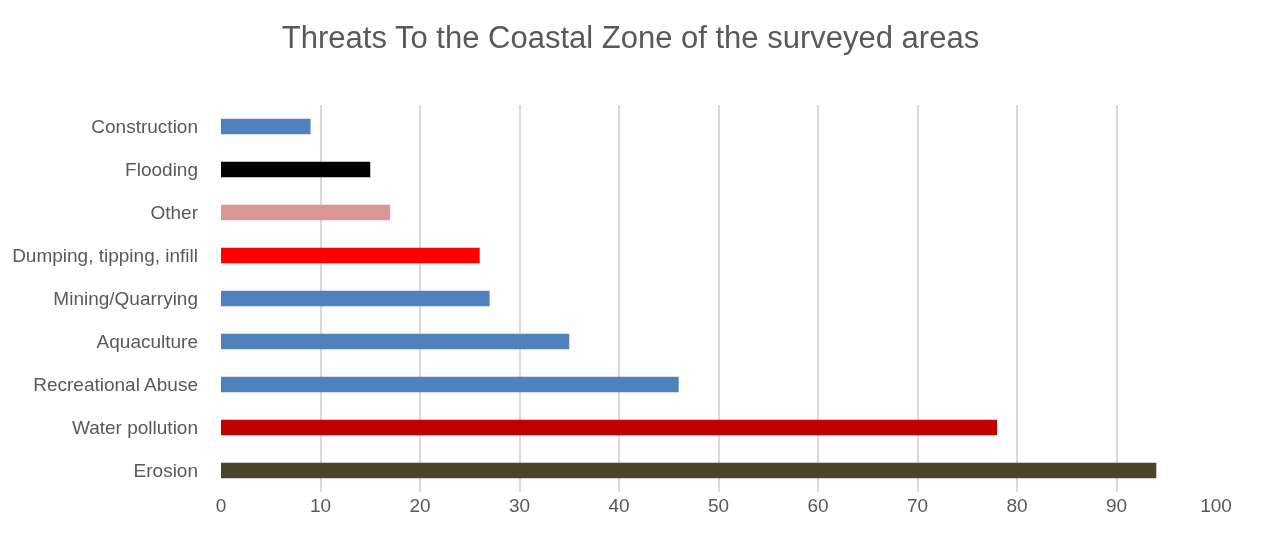 The width and height of the screenshot is (1261, 537). What do you see at coordinates (1216, 505) in the screenshot?
I see `x-tick-label: 100` at bounding box center [1216, 505].